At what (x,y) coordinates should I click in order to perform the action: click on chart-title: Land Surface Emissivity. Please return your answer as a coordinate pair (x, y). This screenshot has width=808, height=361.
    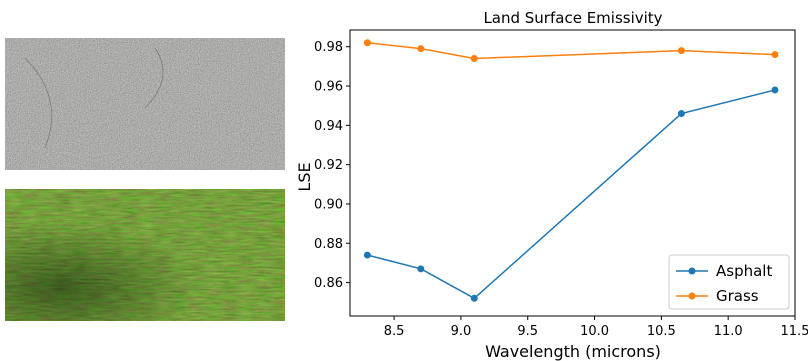
    Looking at the image, I should click on (572, 18).